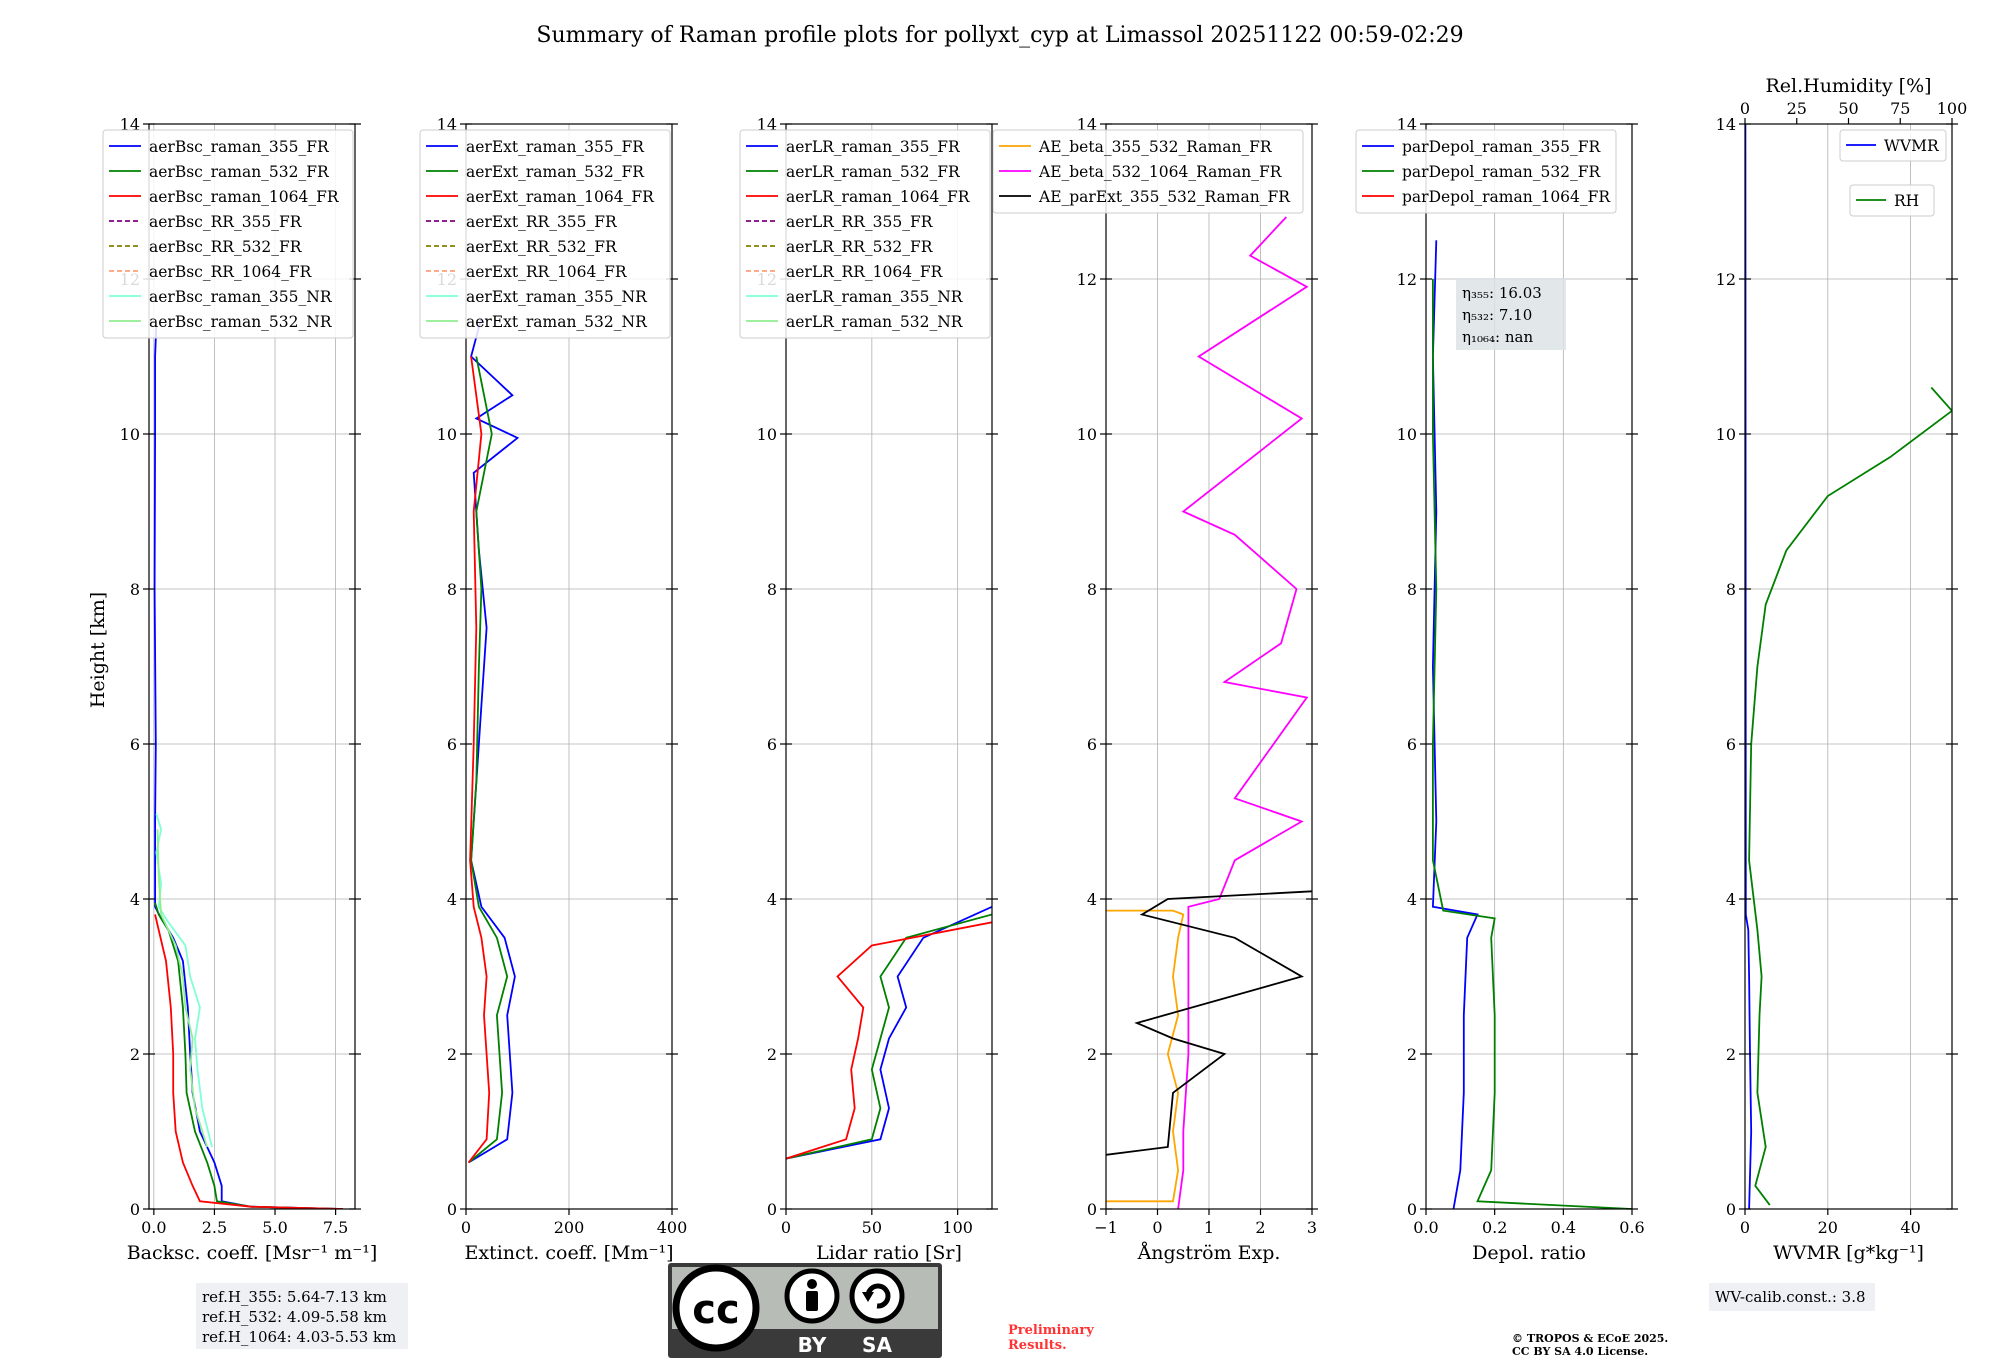 This screenshot has height=1360, width=2000. I want to click on legend-entry: aerLR_RR_1064_FR, so click(865, 272).